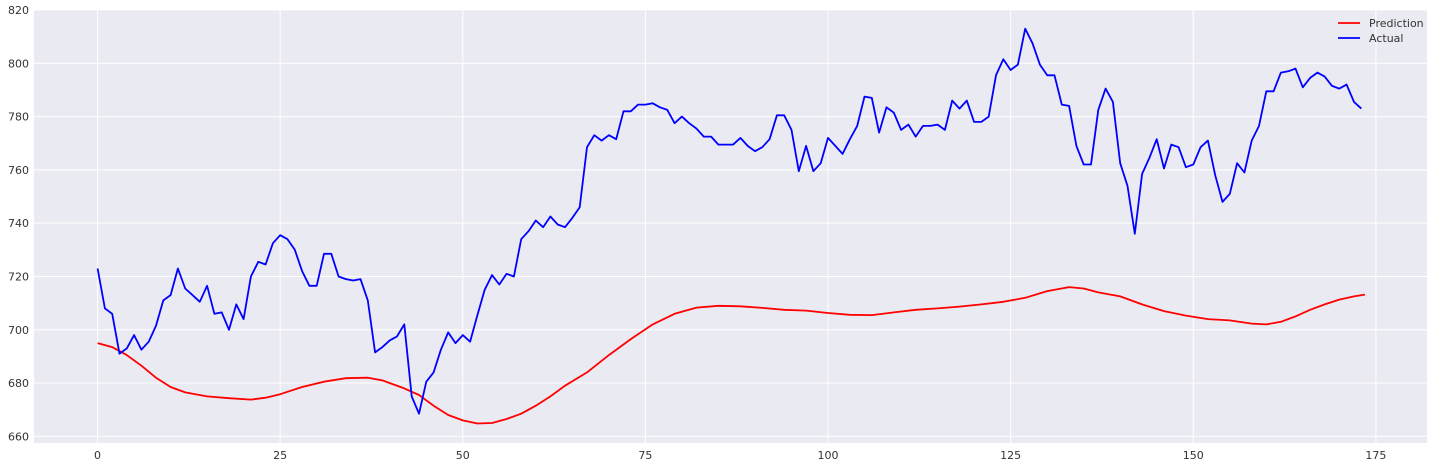  What do you see at coordinates (1010, 455) in the screenshot?
I see `x-tick-label: 125` at bounding box center [1010, 455].